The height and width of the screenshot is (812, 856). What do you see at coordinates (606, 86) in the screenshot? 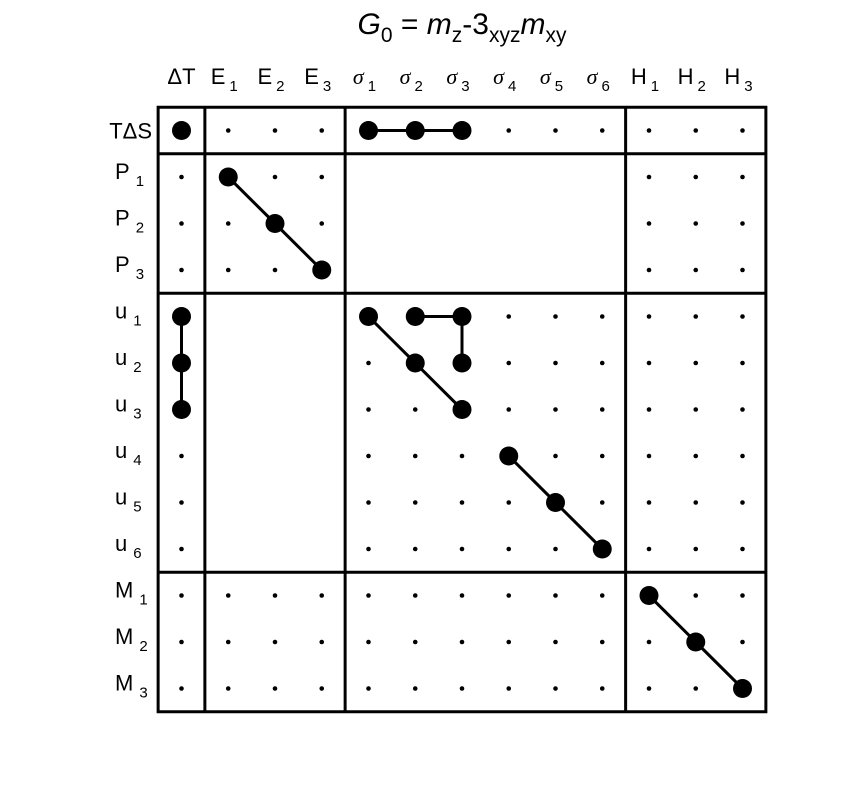
I see `column-label-sub: 6` at bounding box center [606, 86].